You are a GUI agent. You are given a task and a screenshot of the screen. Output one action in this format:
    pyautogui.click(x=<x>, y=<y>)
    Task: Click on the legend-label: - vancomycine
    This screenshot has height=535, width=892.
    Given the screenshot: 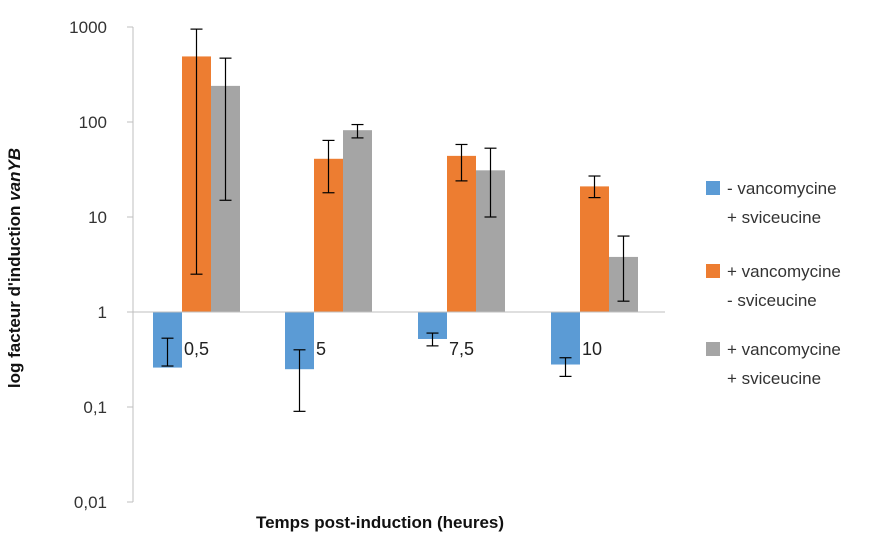 What is the action you would take?
    pyautogui.click(x=782, y=188)
    